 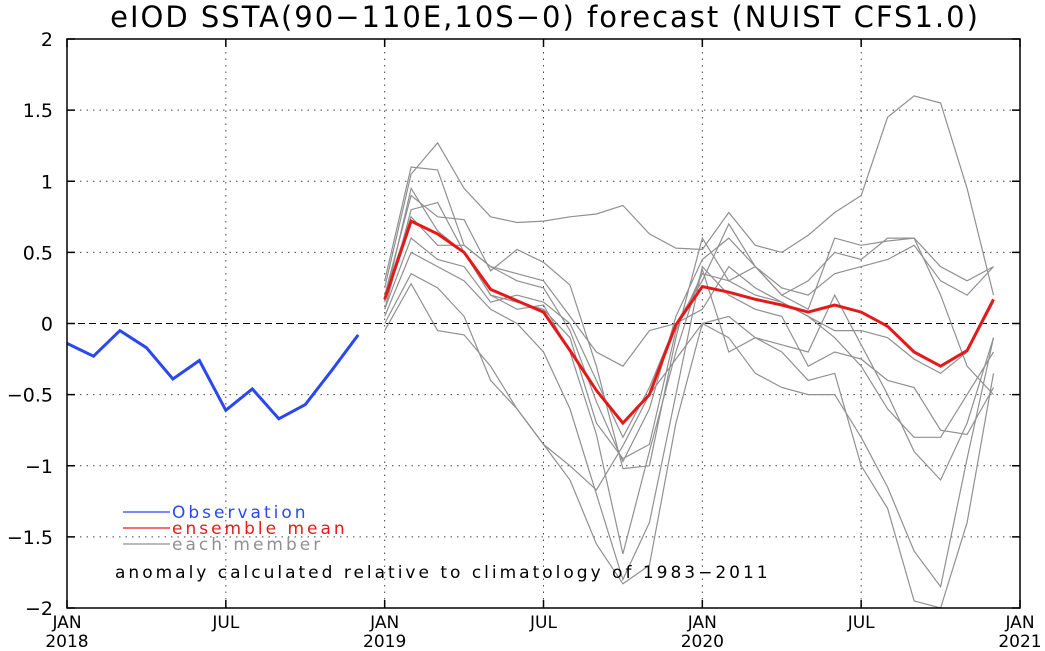 I want to click on y-tick-label: −1.5, so click(x=30, y=538).